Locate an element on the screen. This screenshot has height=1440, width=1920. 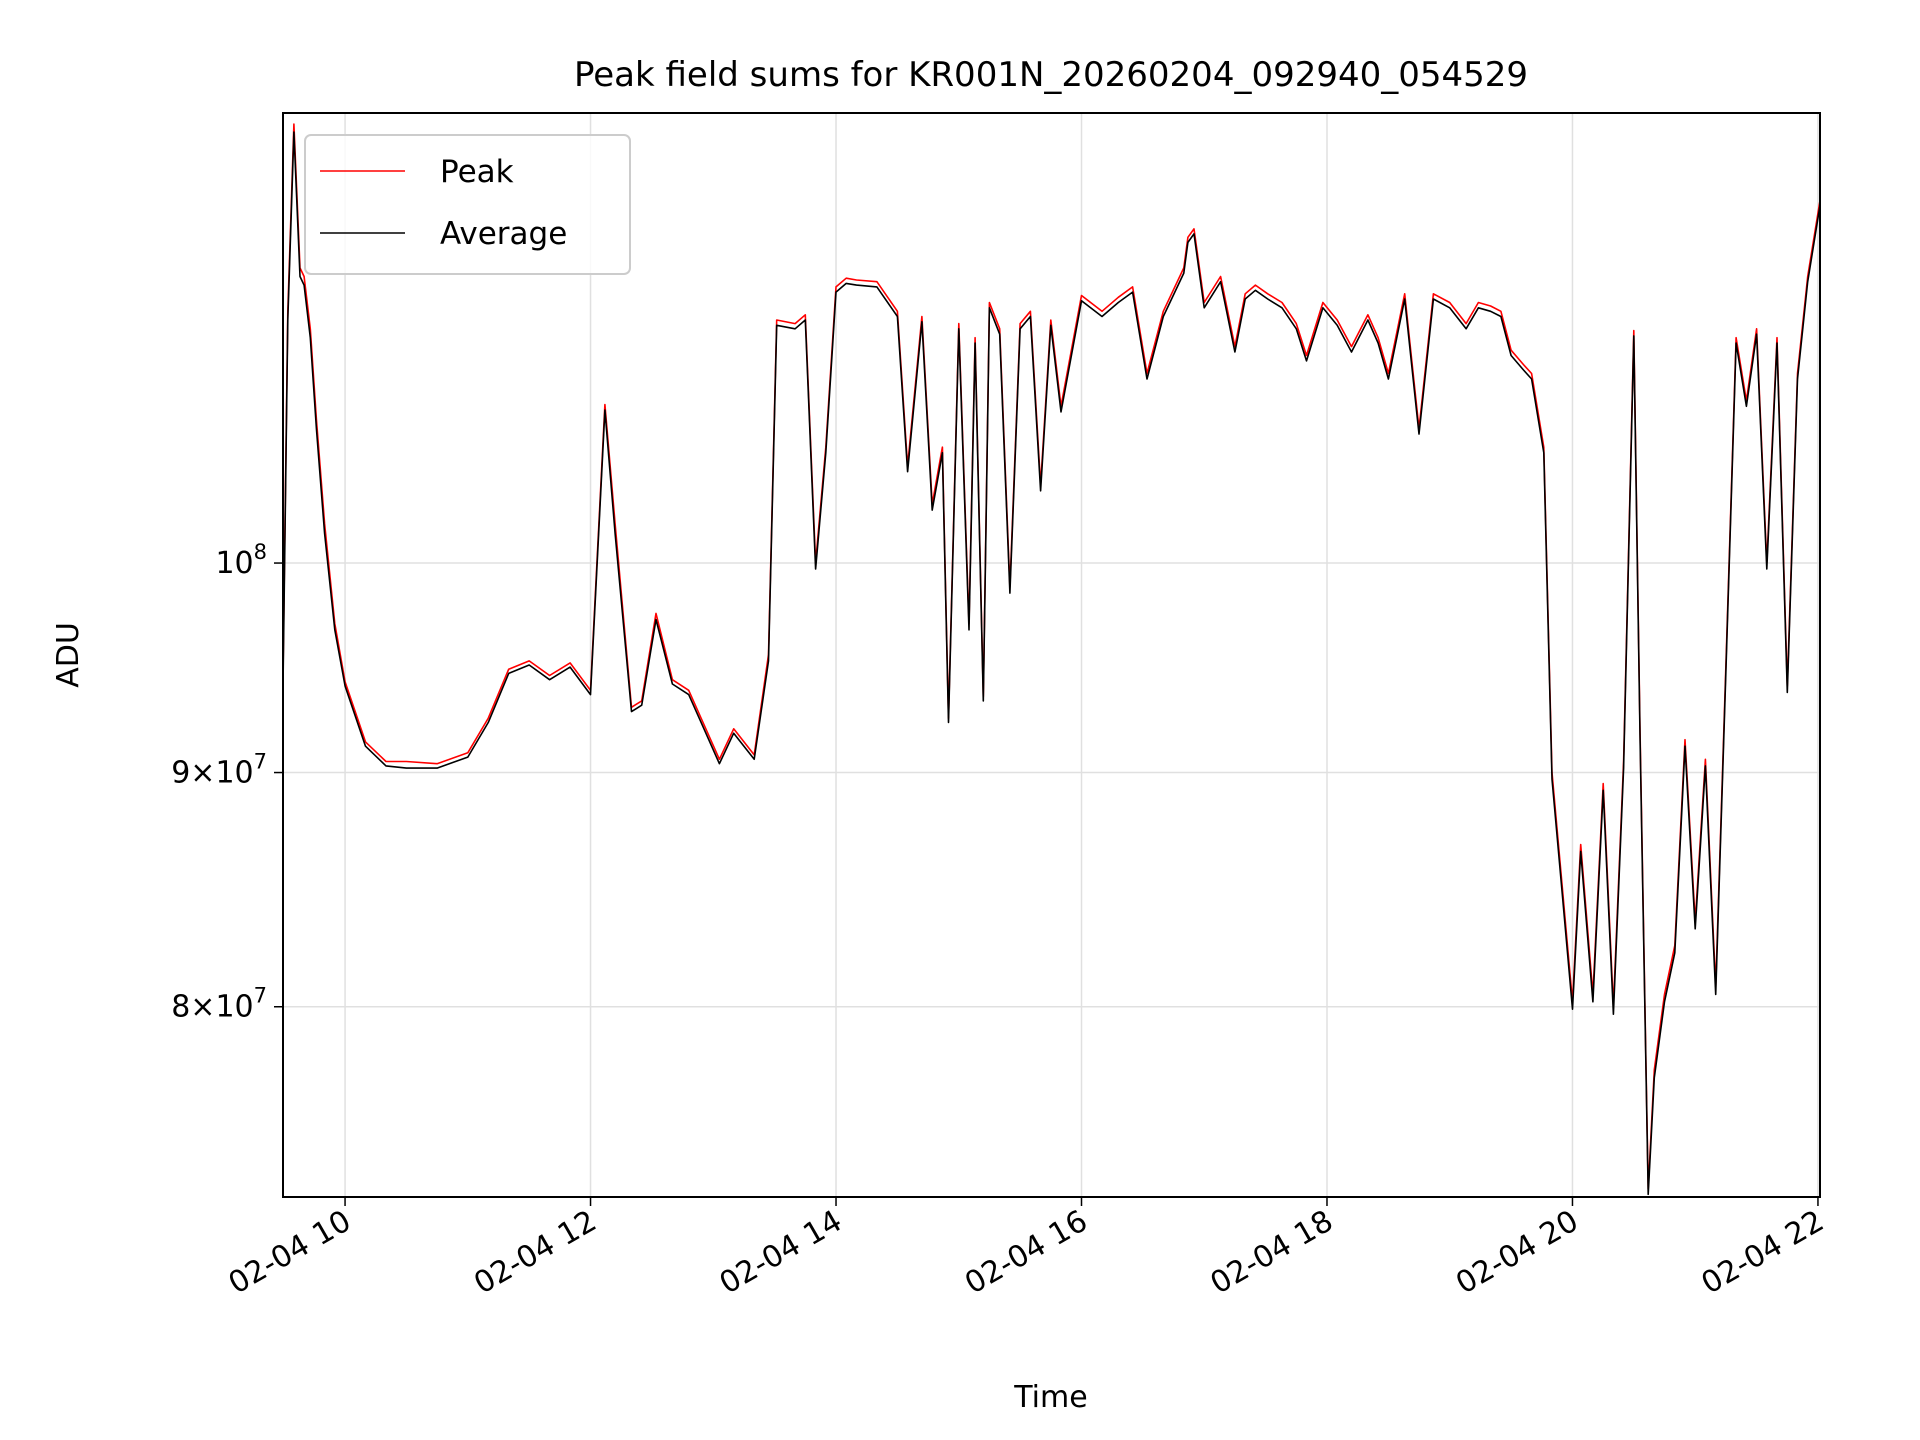
y-axis: 8×107 9×107 108 is located at coordinates (227, 782).